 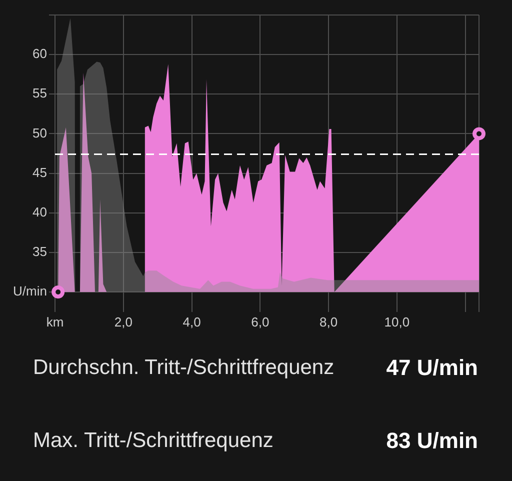 What do you see at coordinates (432, 368) in the screenshot?
I see `text: 47 U/min` at bounding box center [432, 368].